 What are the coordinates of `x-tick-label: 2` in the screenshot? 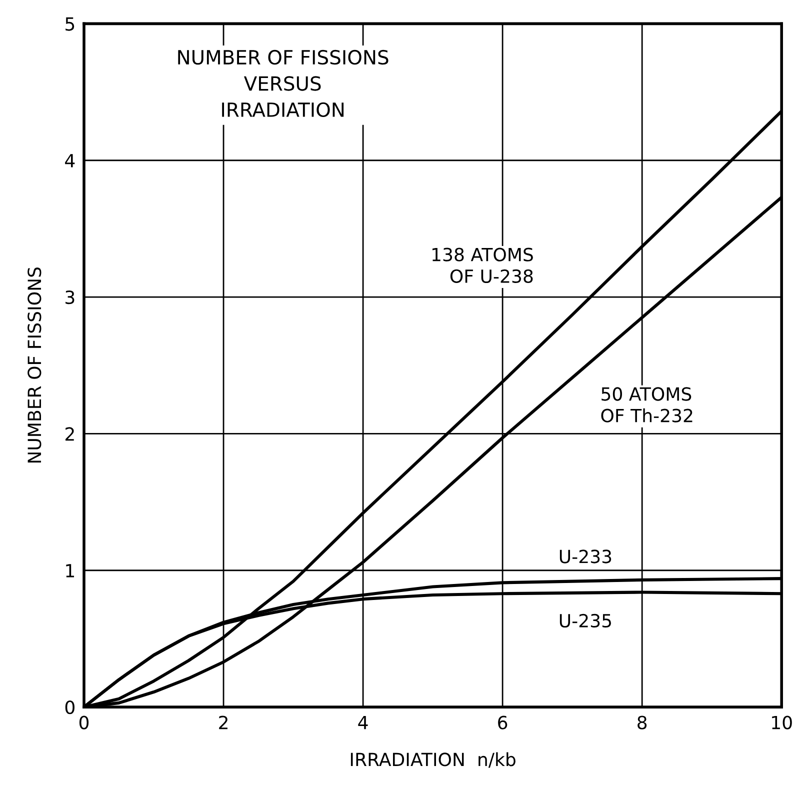 It's located at (223, 723).